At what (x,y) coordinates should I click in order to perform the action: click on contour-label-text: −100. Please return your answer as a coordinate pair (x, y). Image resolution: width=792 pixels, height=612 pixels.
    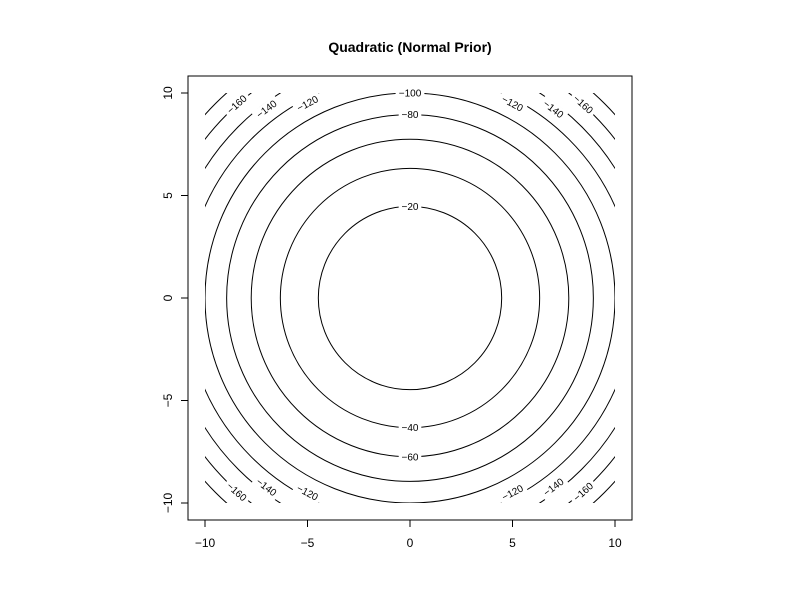
    Looking at the image, I should click on (410, 94).